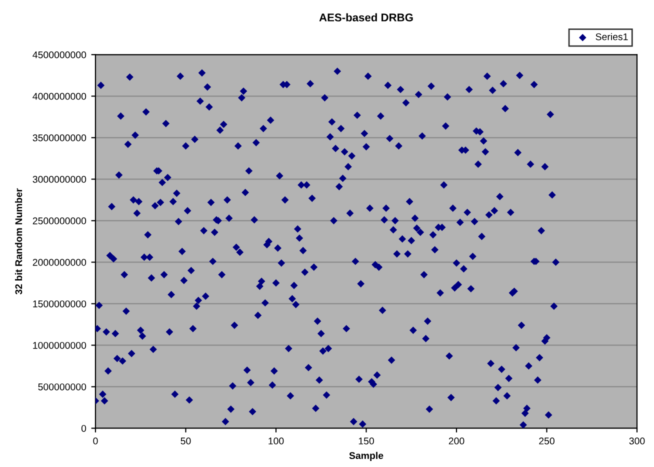 The image size is (654, 467). I want to click on y-tick-label: 500000000, so click(62, 386).